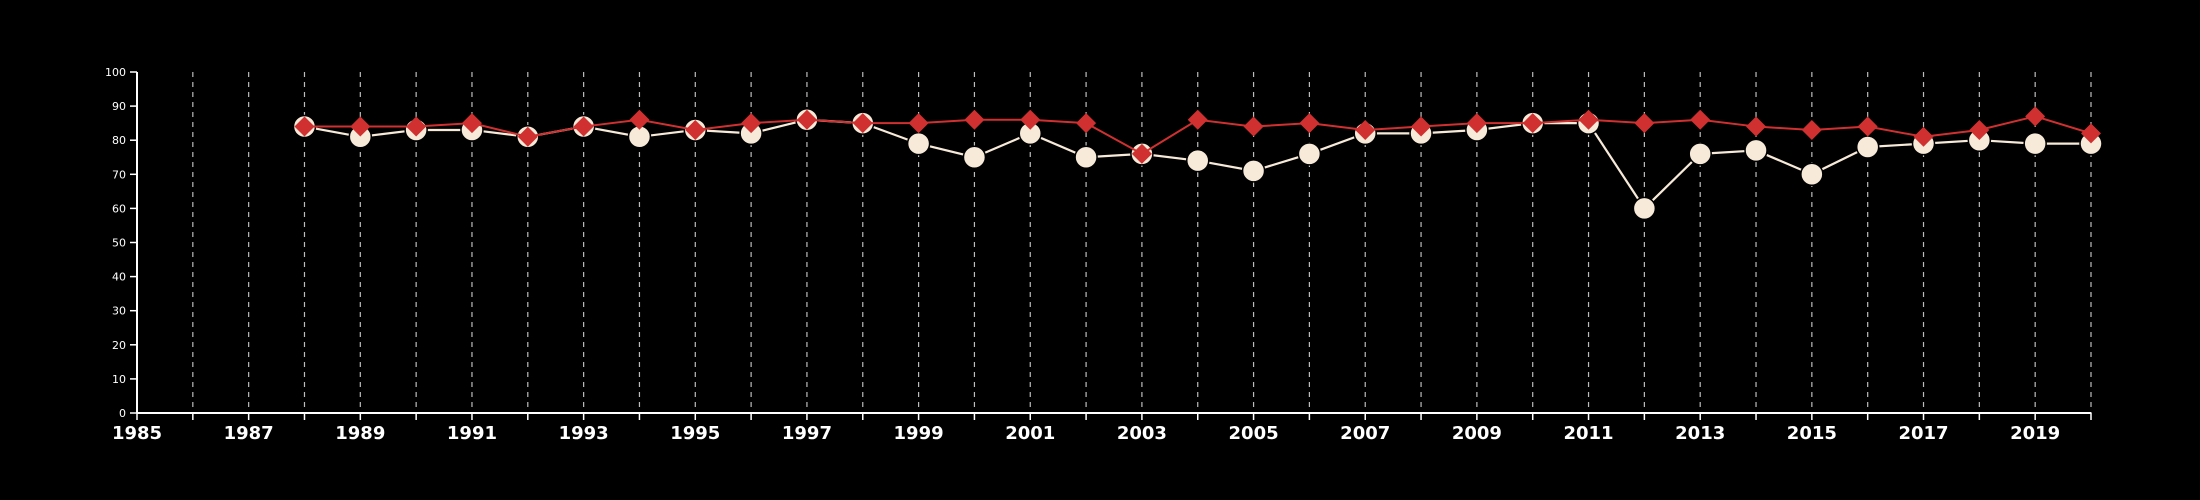 Image resolution: width=2200 pixels, height=500 pixels. Describe the element at coordinates (1365, 433) in the screenshot. I see `x-tick-label: 2007` at that location.